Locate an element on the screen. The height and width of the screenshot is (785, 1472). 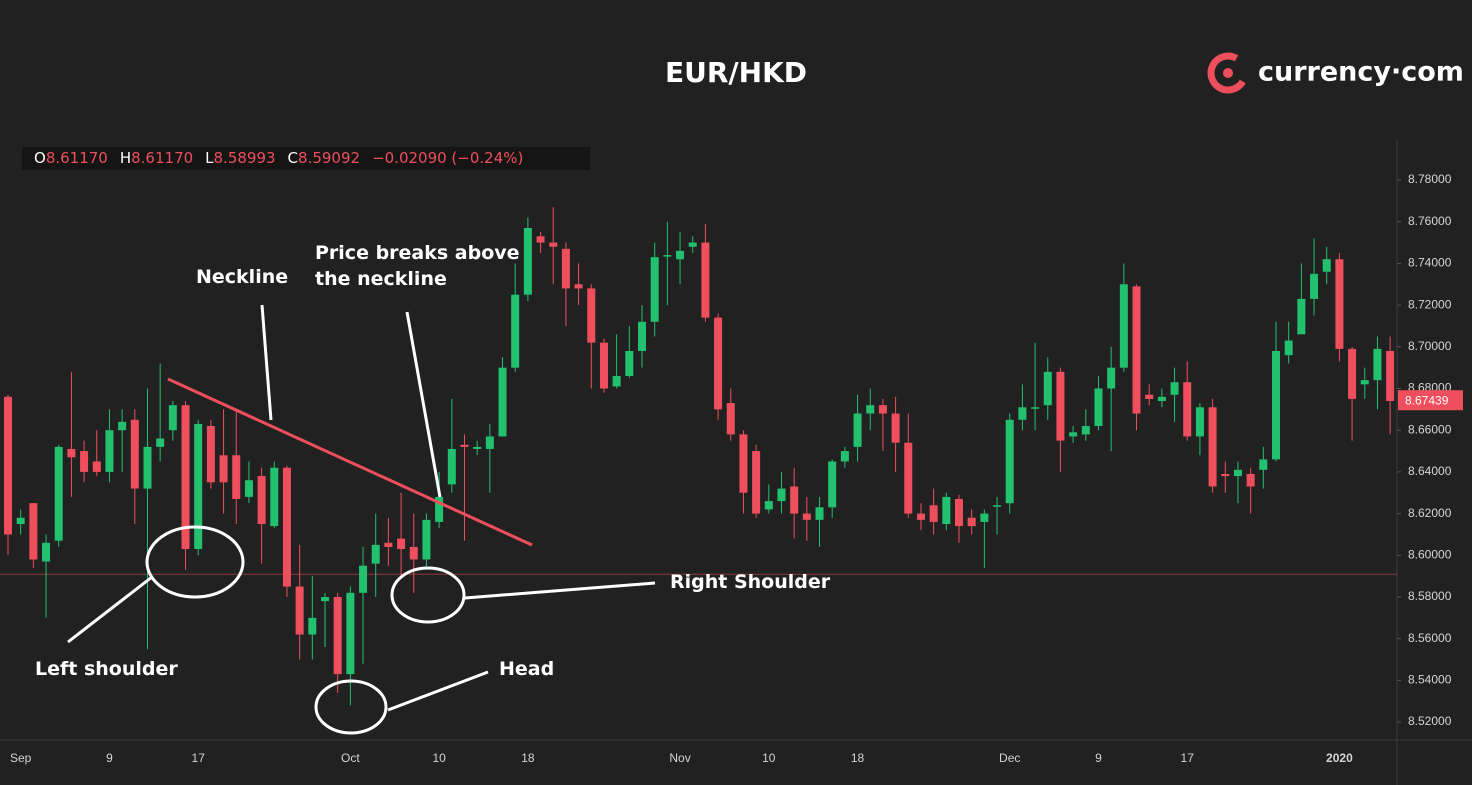
circle is located at coordinates (351, 707).